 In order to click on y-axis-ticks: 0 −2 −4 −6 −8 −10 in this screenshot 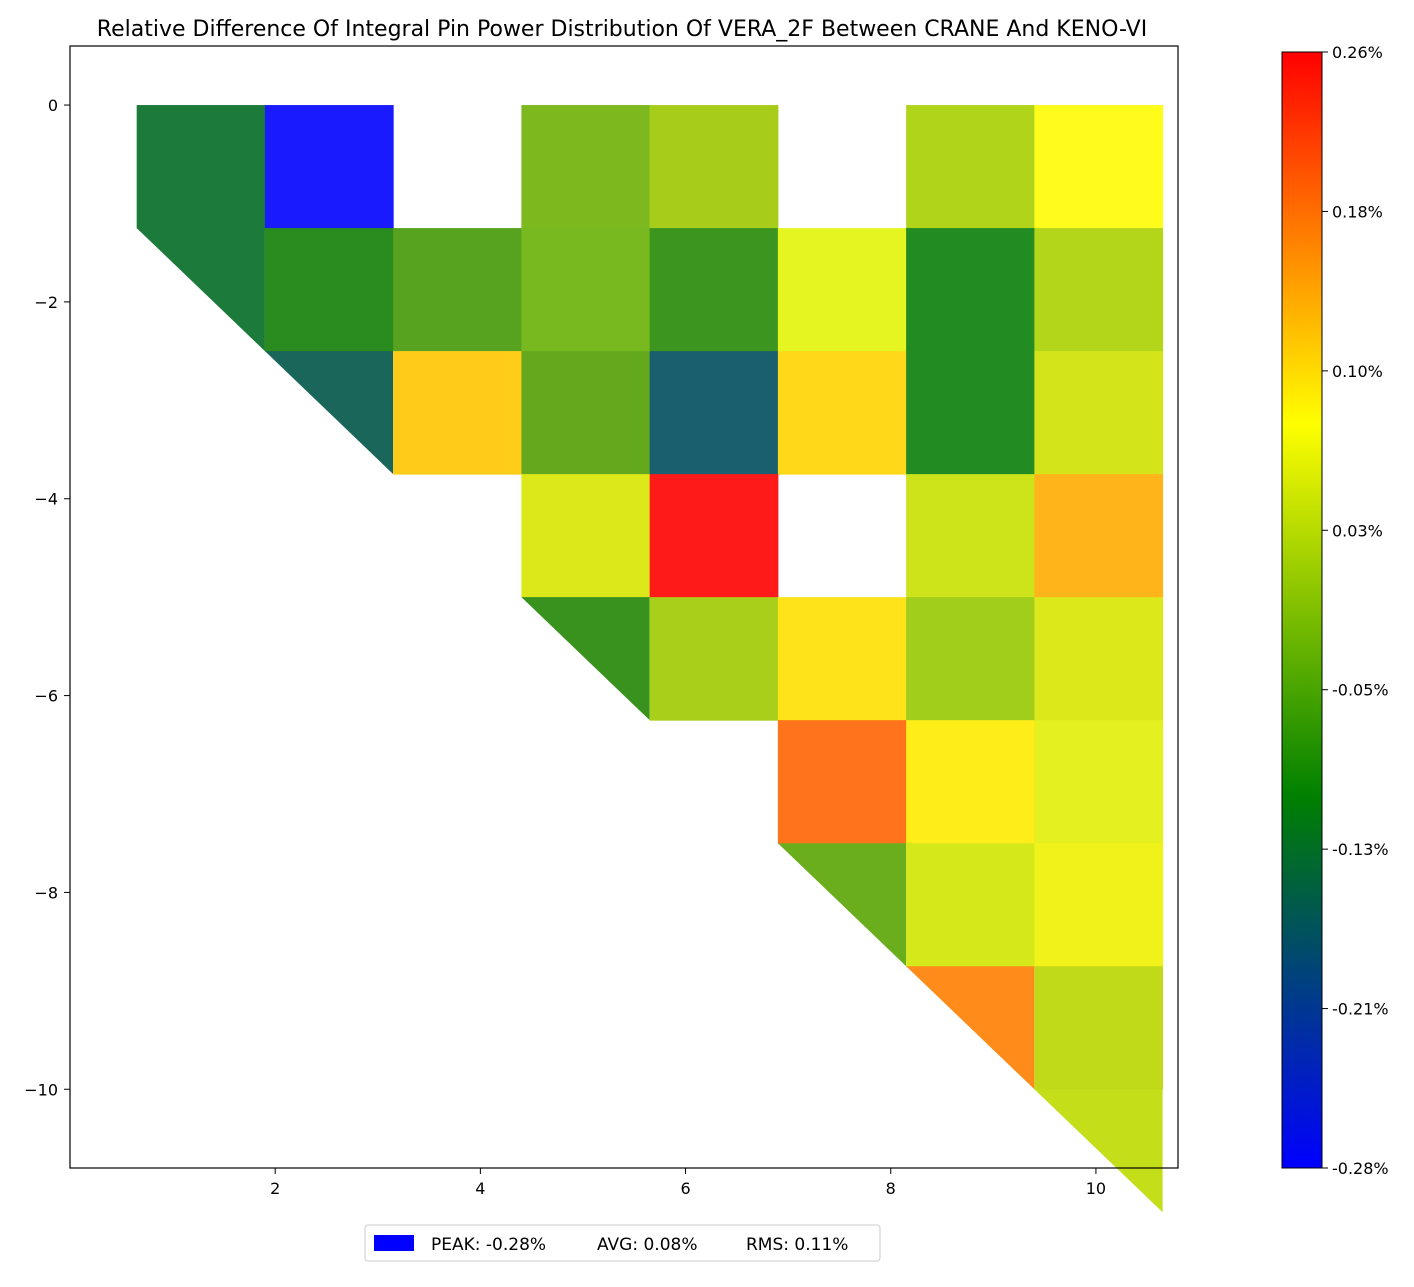, I will do `click(47, 597)`.